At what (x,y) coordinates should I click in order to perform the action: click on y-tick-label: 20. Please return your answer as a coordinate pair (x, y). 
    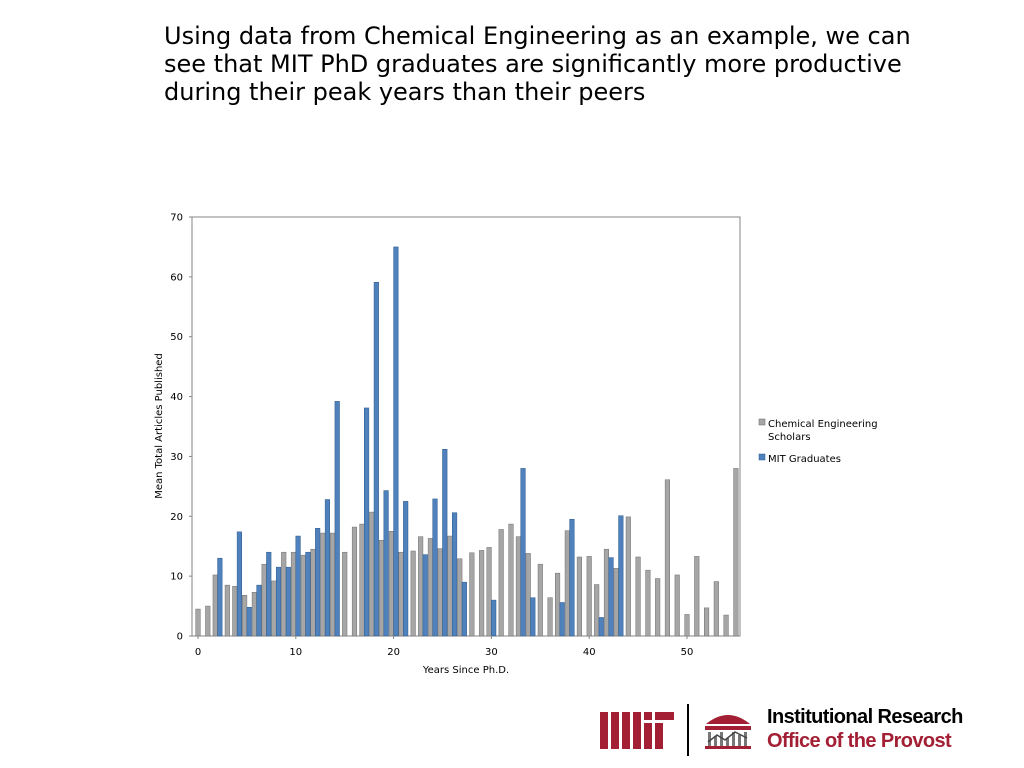
    Looking at the image, I should click on (176, 517).